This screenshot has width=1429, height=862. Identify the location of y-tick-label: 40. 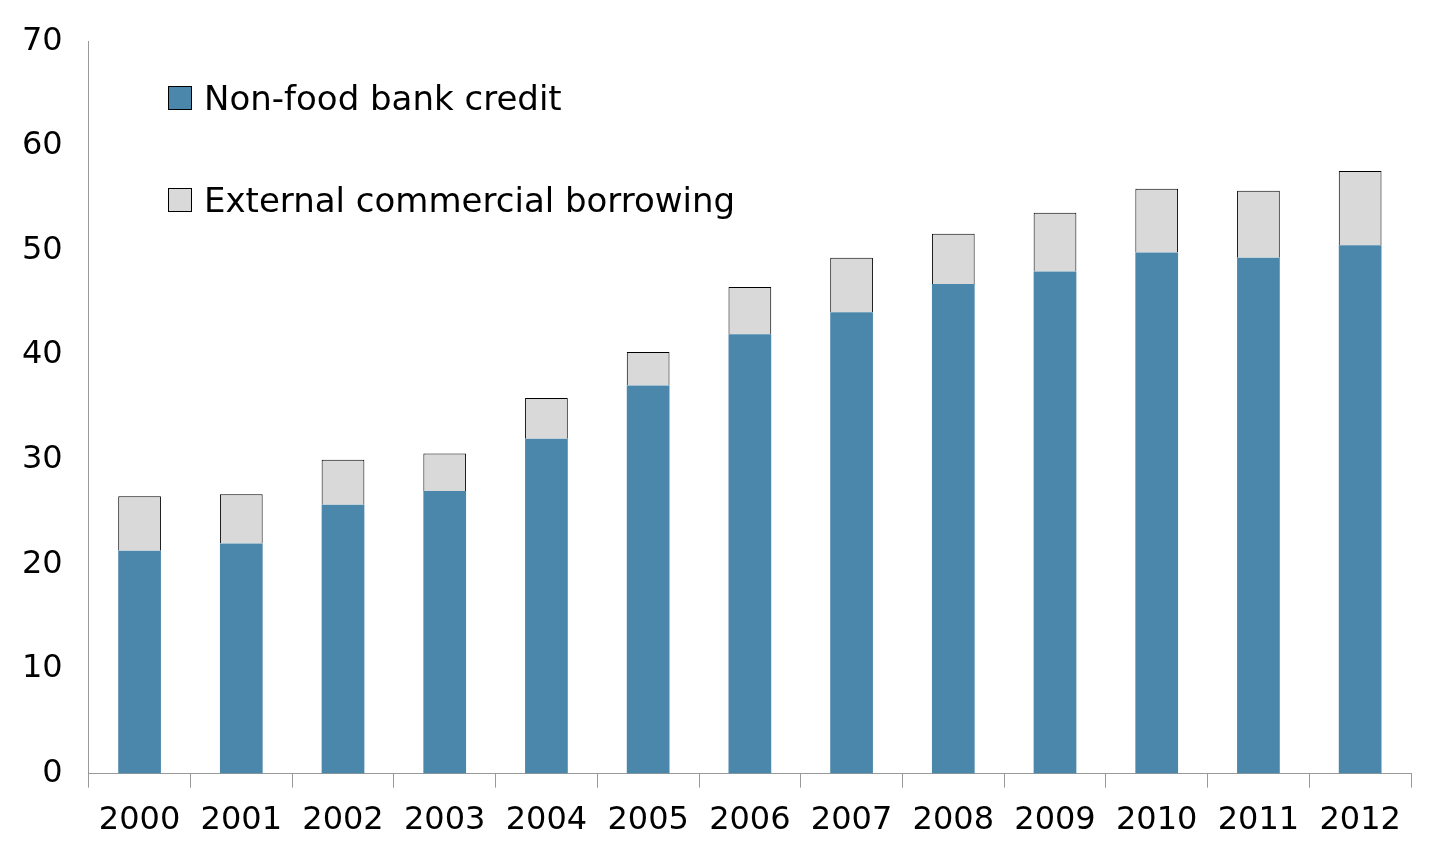
(42, 352).